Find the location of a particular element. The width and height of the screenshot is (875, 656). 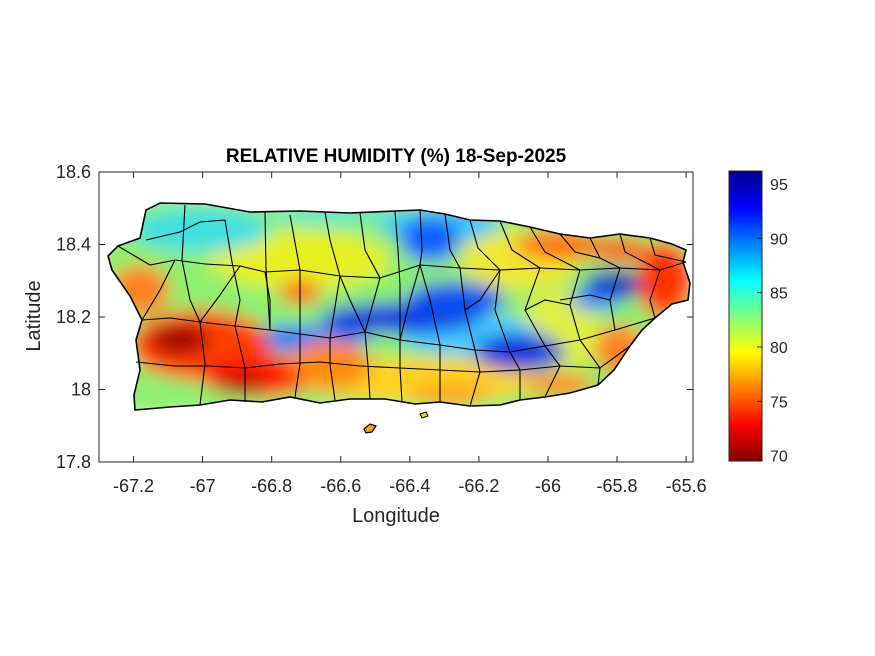

x-tick-label: -66 is located at coordinates (548, 486).